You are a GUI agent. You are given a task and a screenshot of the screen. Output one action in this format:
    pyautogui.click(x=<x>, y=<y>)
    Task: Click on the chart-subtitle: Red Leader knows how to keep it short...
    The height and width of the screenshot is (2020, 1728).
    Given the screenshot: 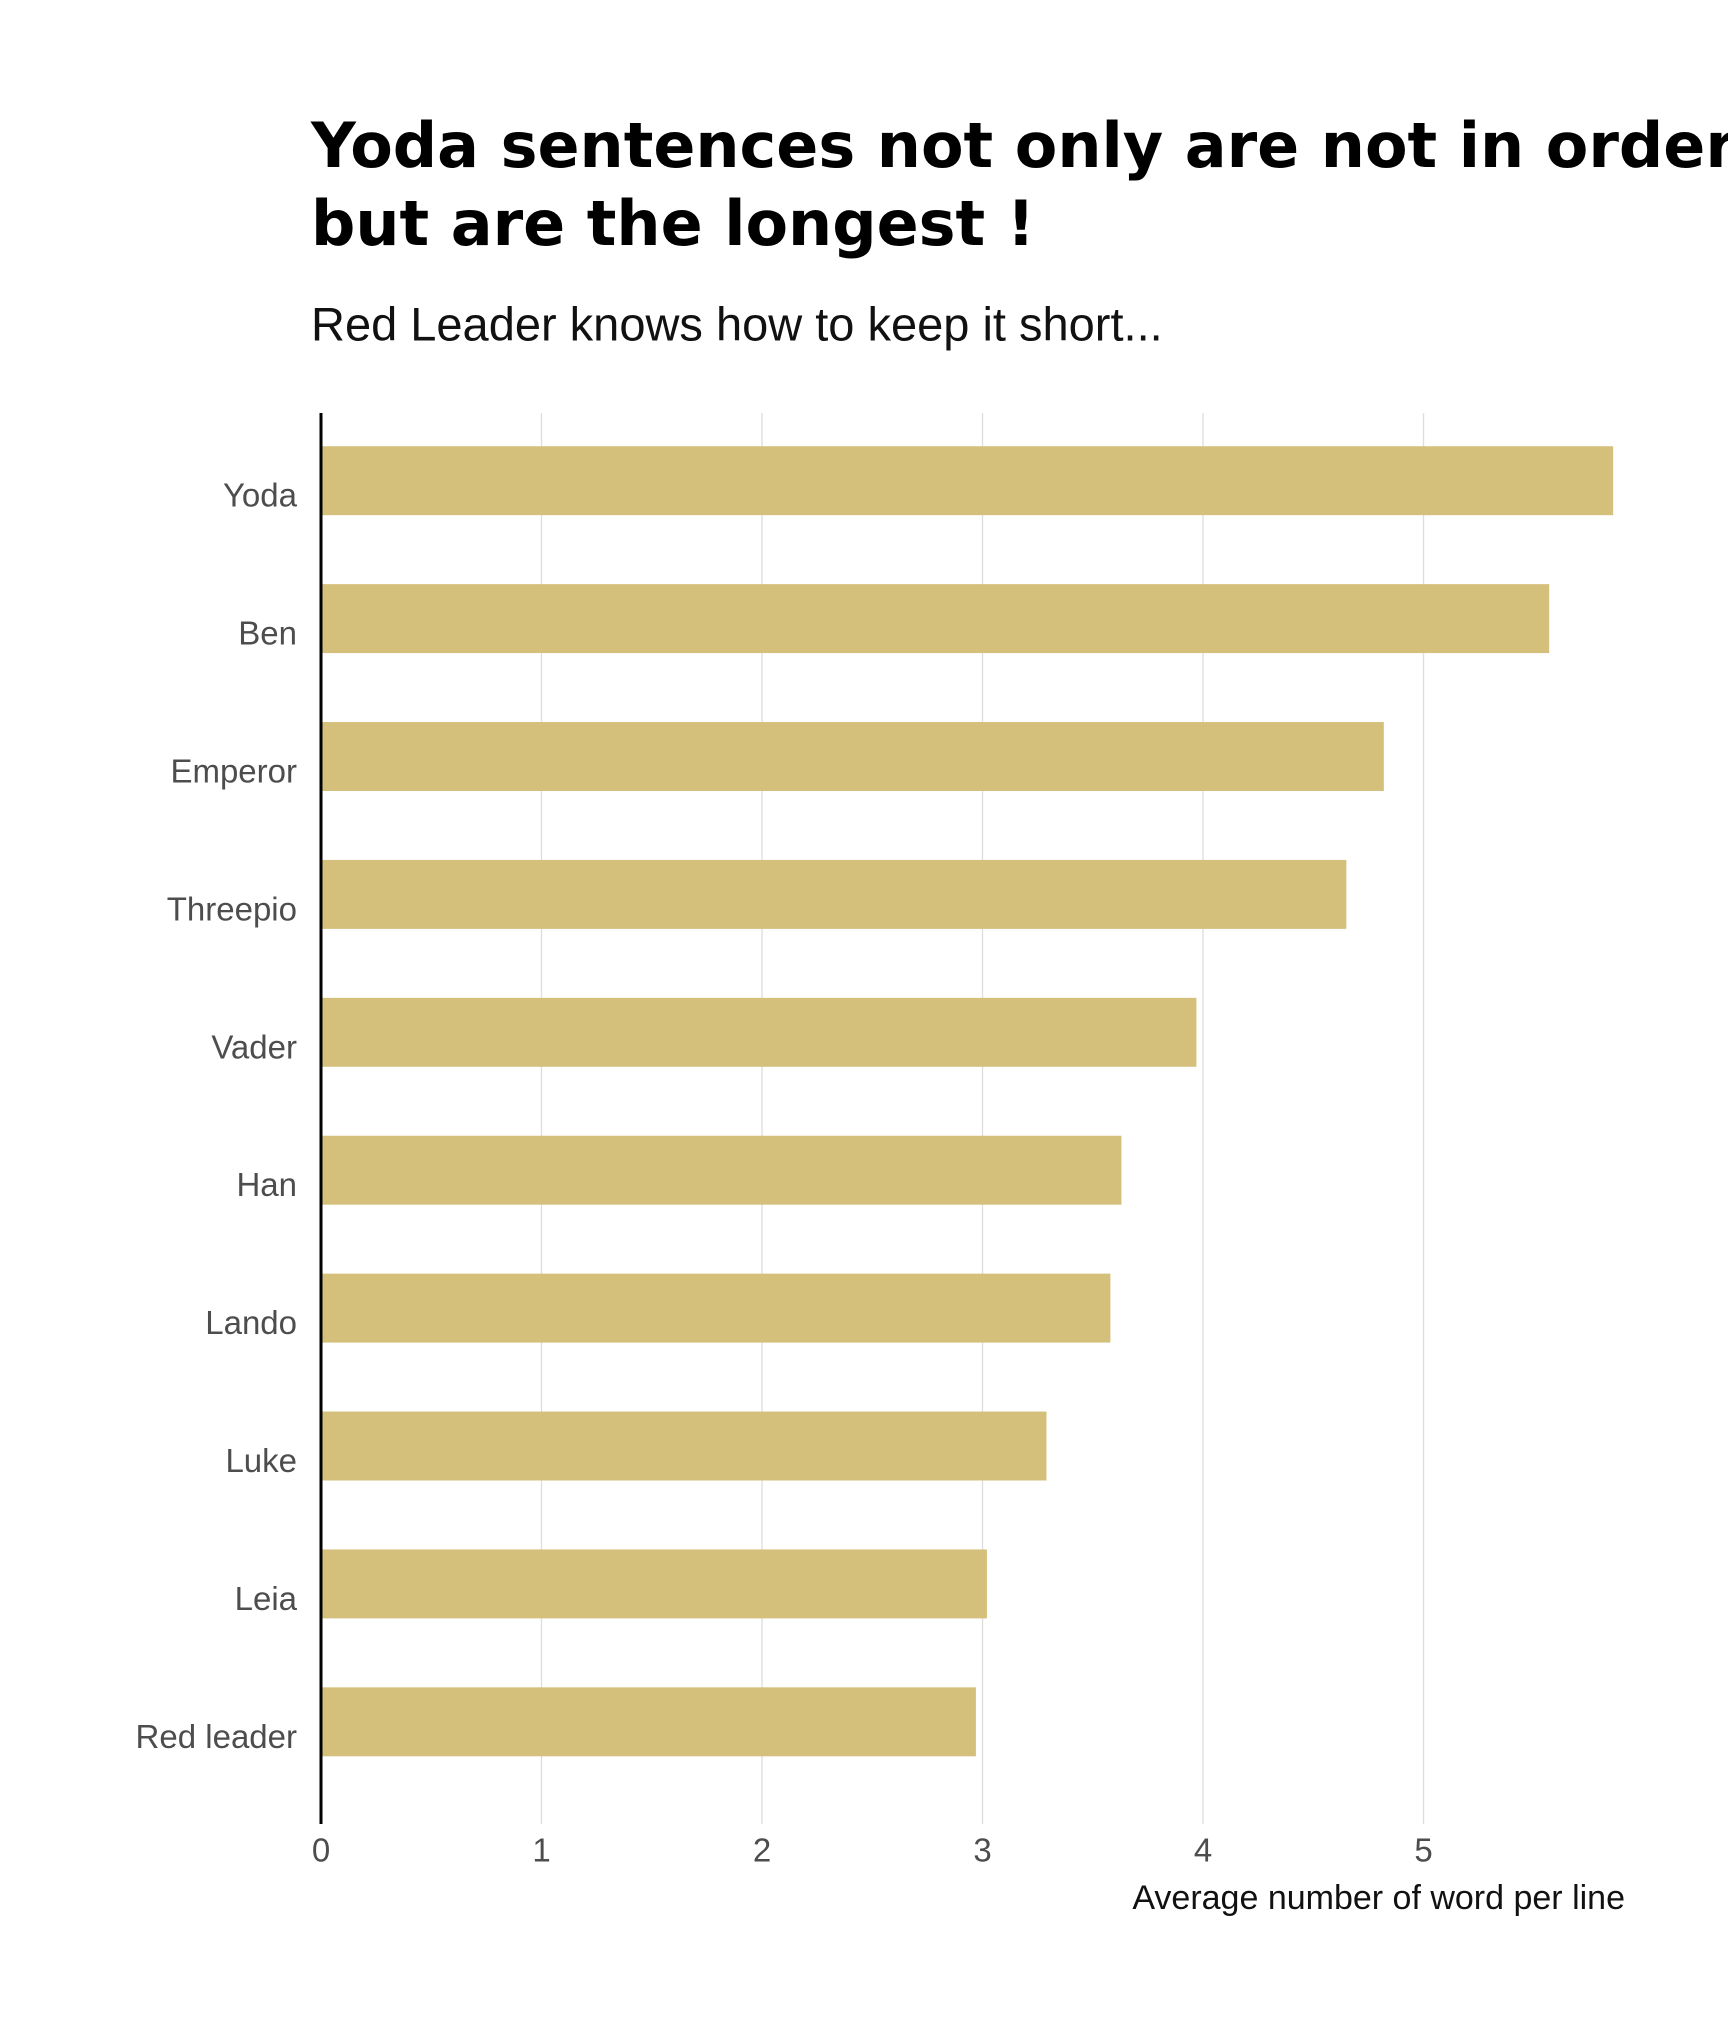 What is the action you would take?
    pyautogui.click(x=737, y=323)
    